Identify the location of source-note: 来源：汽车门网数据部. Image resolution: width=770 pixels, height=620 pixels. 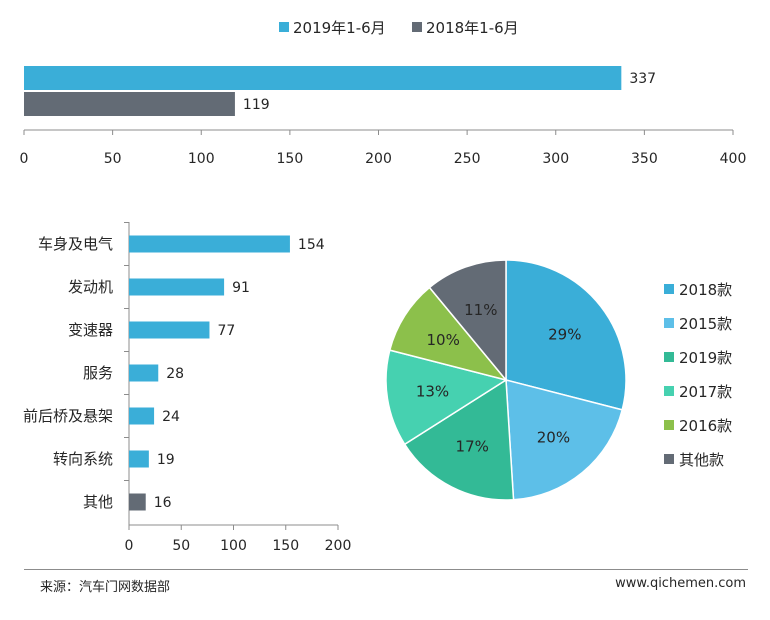
(105, 587).